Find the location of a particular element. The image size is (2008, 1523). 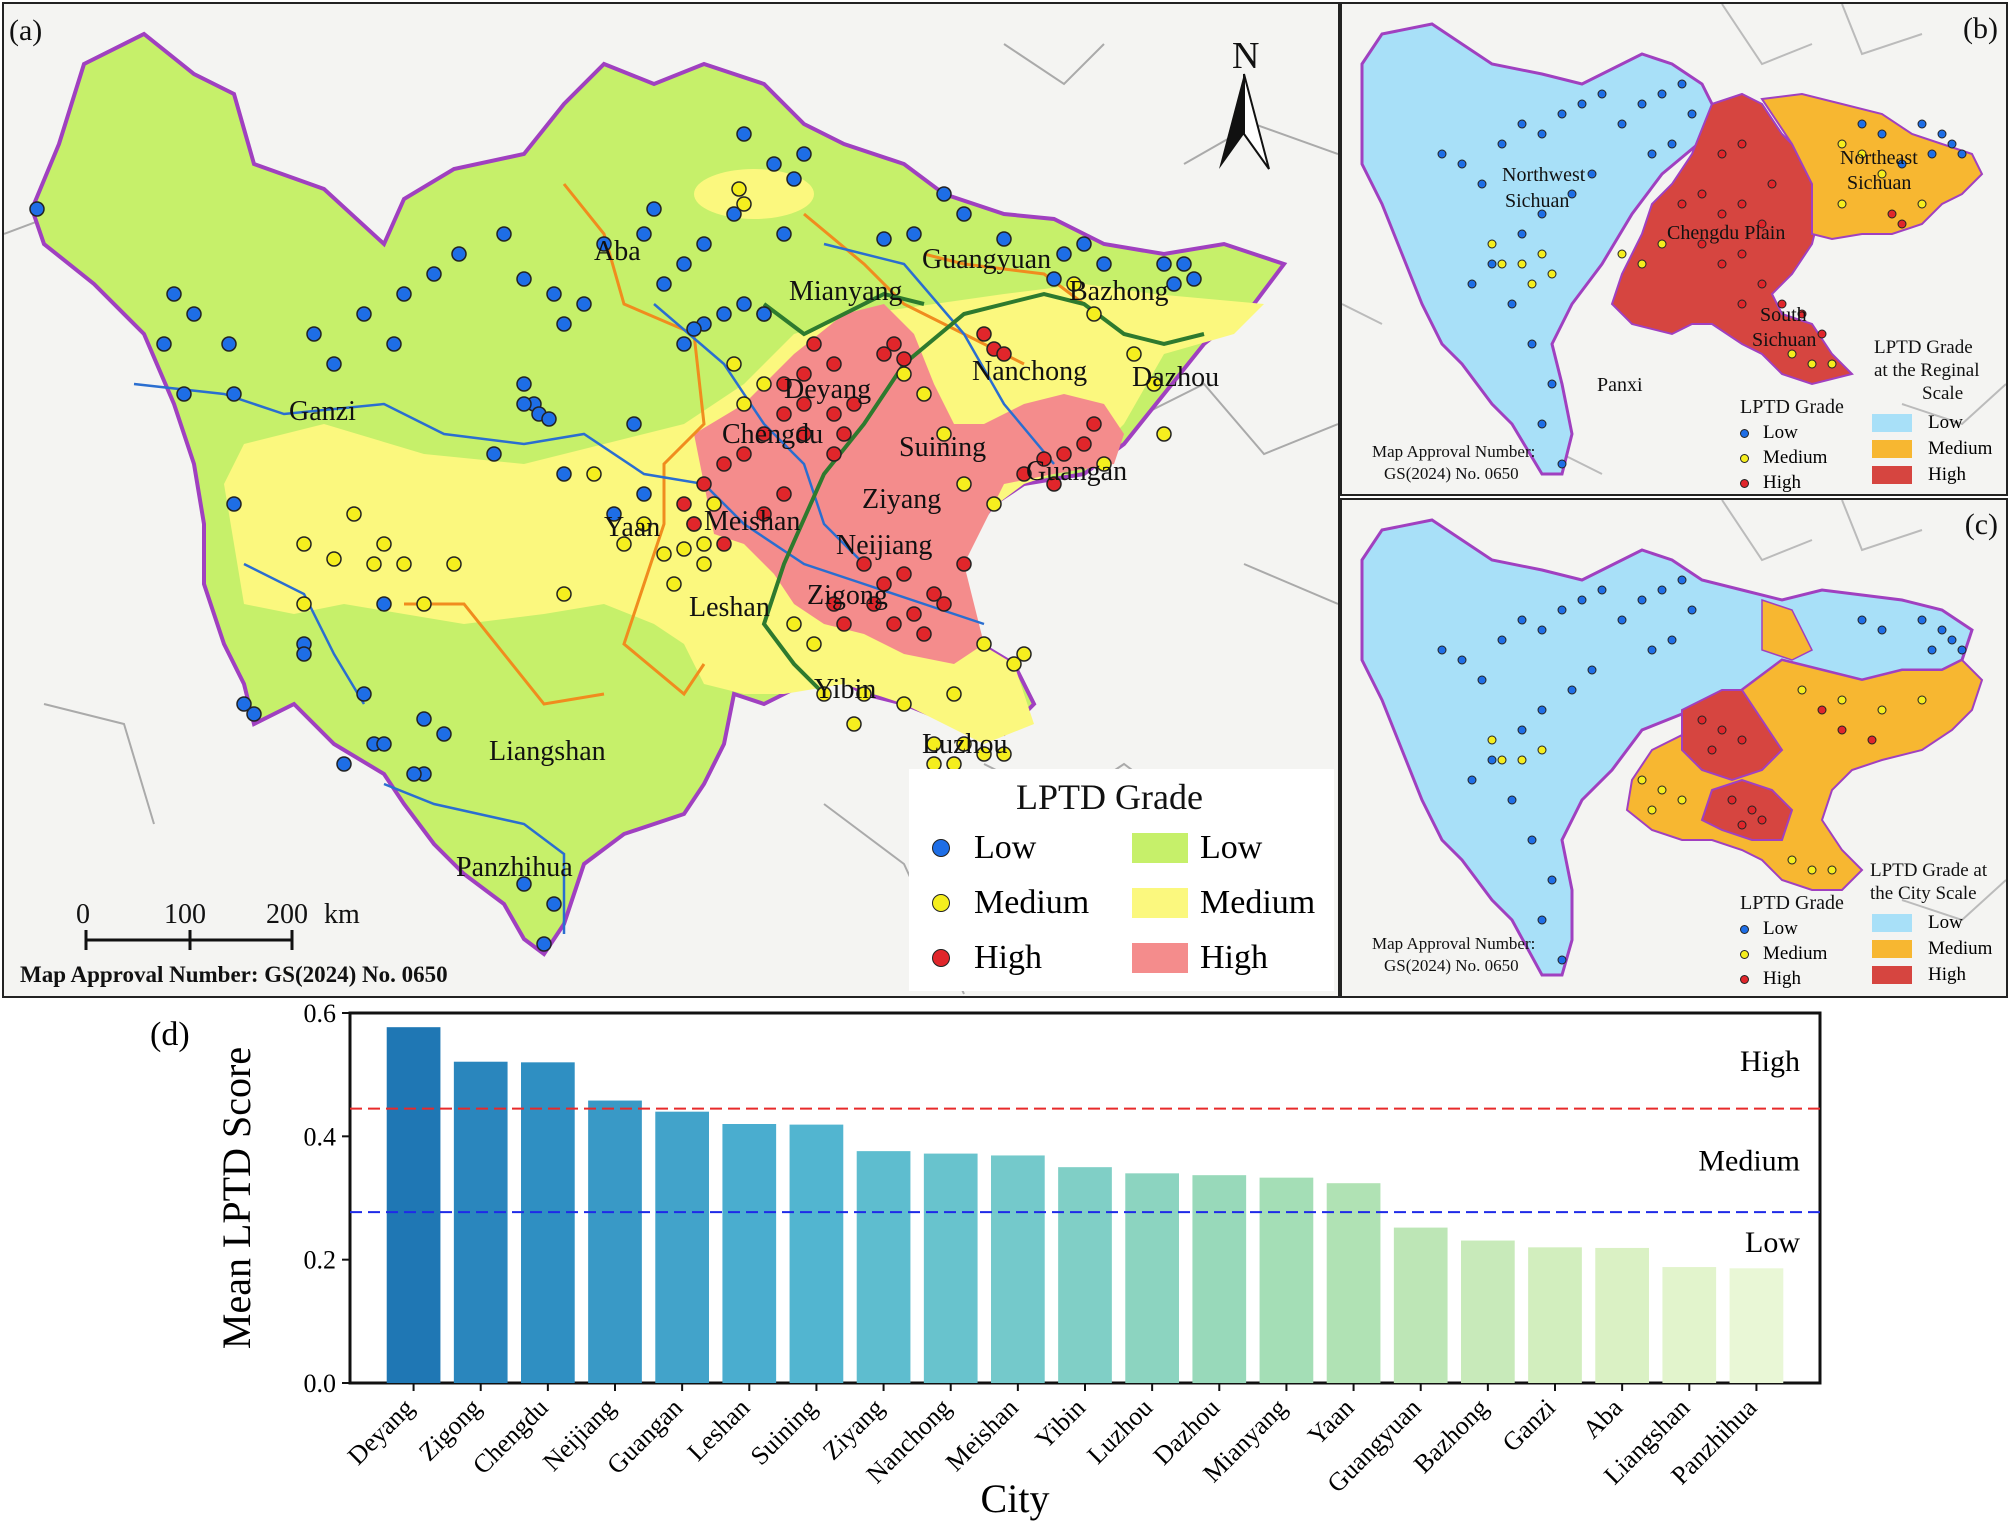

panel-d-tag: (d) is located at coordinates (170, 1034).